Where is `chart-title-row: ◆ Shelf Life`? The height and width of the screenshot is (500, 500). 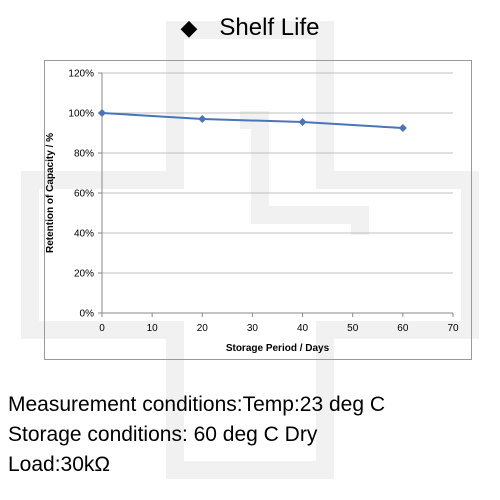 chart-title-row: ◆ Shelf Life is located at coordinates (250, 28).